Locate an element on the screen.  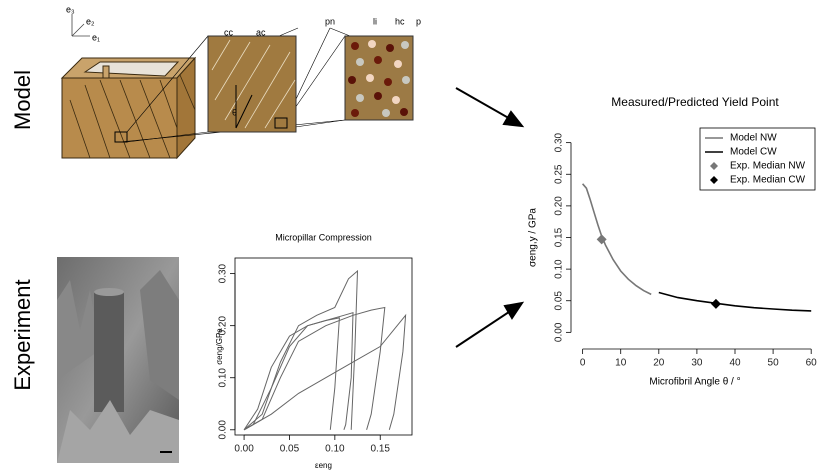
coordinate-icon is located at coordinates (80, 25).